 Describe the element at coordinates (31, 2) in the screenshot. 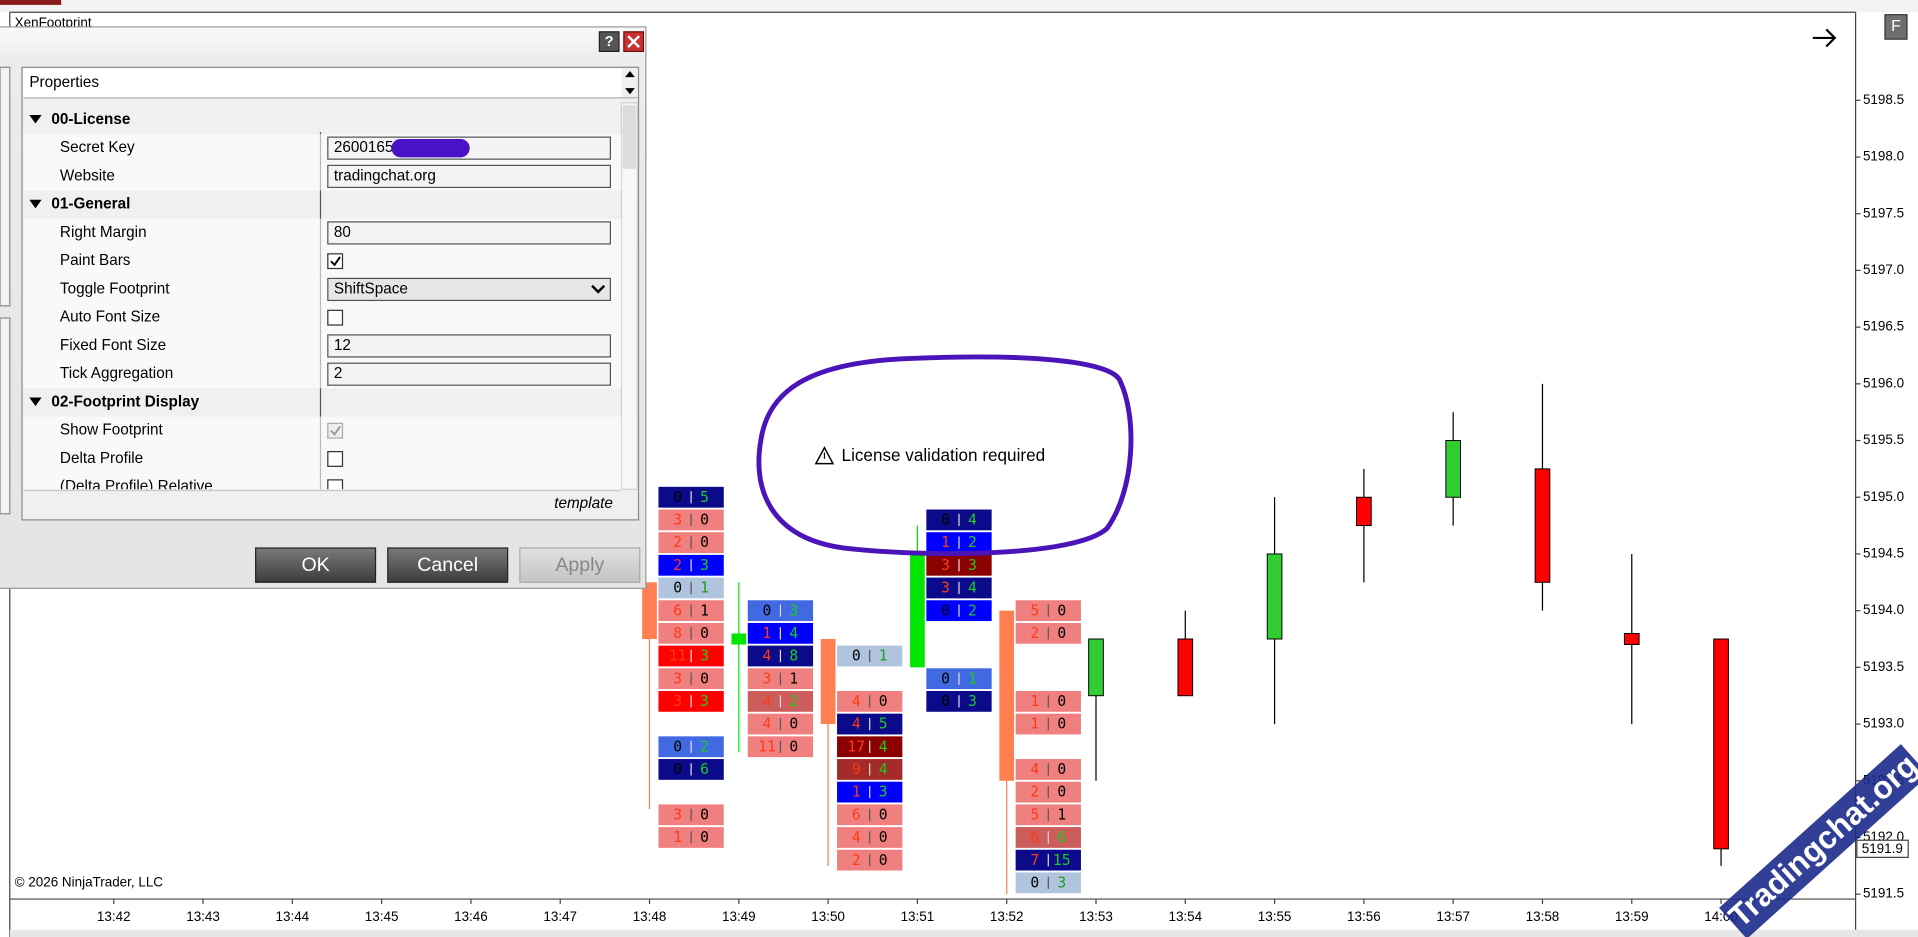

I see `tab-marker` at that location.